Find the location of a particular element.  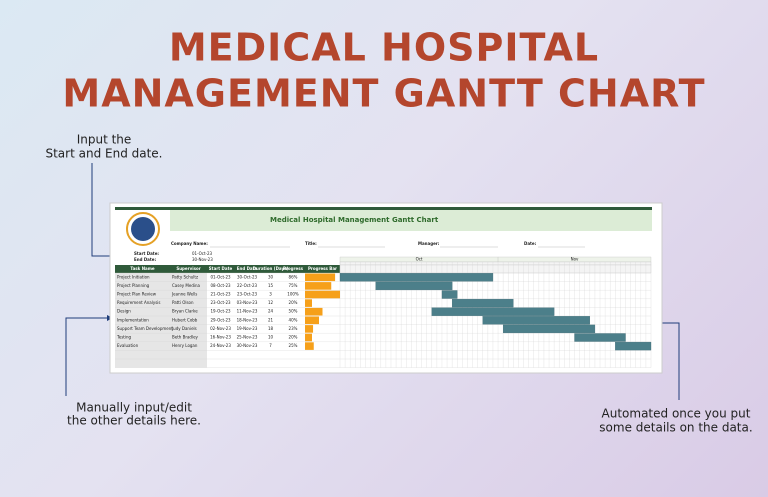

month-label: Oct is located at coordinates (419, 259).